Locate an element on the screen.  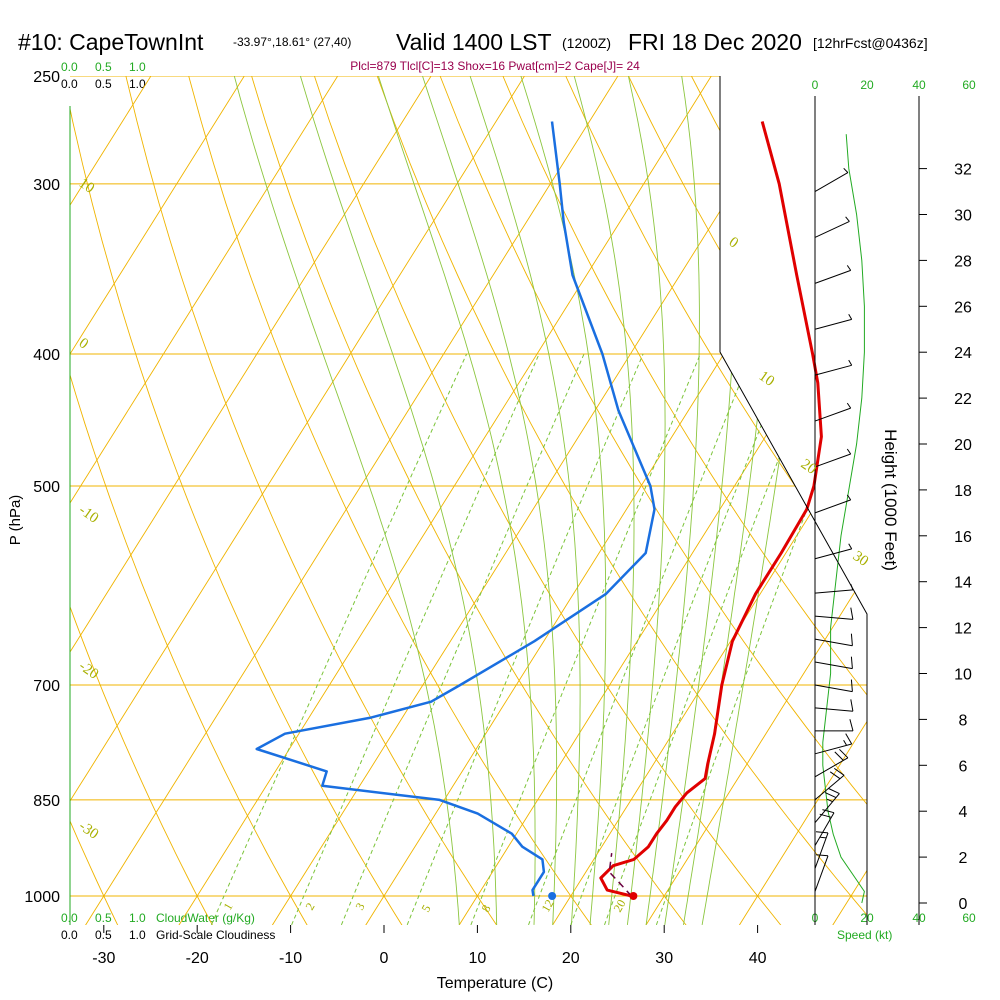
speed-bot-60: 60 is located at coordinates (969, 918).